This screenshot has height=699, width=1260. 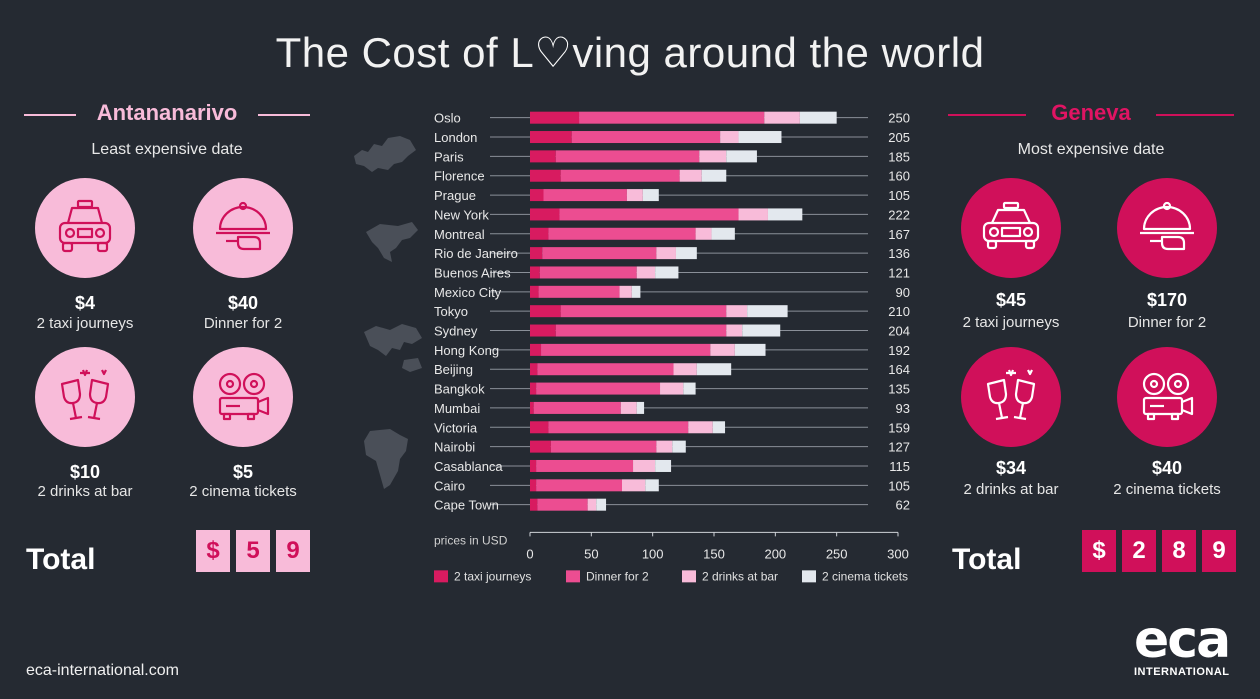 I want to click on category-label: Buenos Aires, so click(x=472, y=272).